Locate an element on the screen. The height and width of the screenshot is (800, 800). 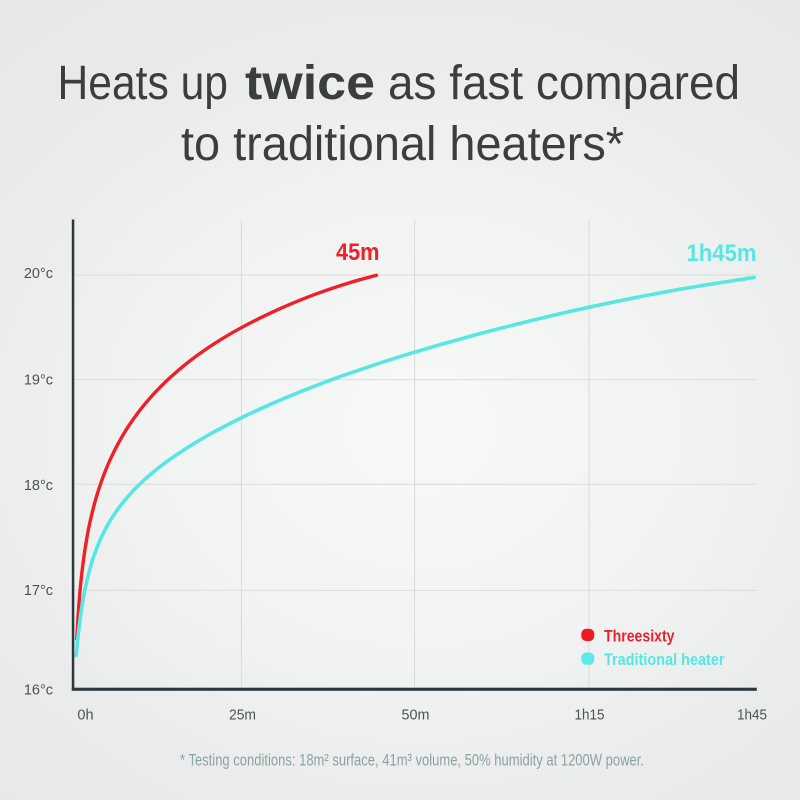
svg-text: 20°c is located at coordinates (38, 274).